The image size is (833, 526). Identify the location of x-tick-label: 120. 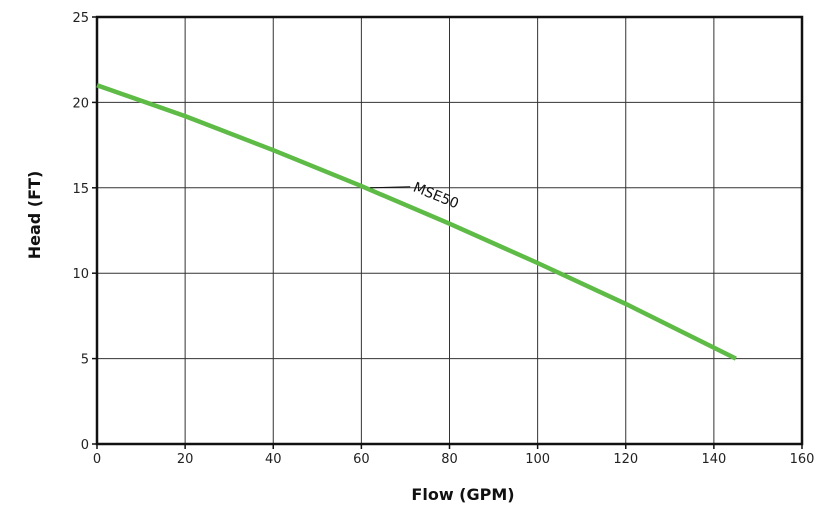
(625, 459).